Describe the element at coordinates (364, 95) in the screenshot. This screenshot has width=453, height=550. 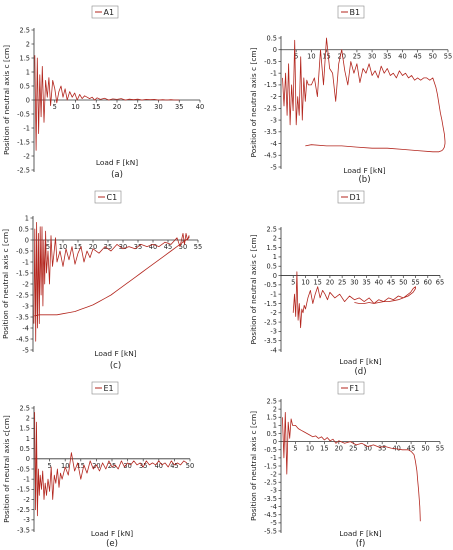
I see `series-line-B1` at that location.